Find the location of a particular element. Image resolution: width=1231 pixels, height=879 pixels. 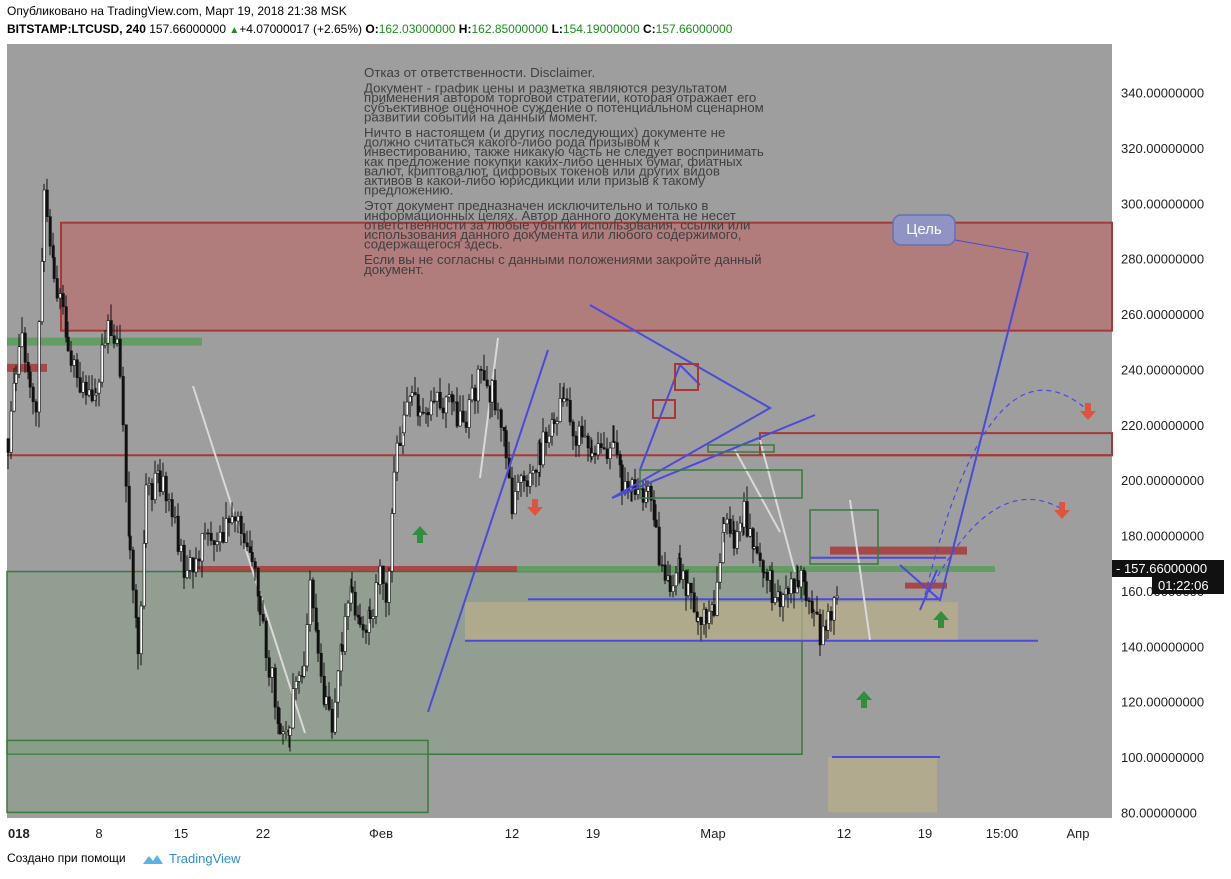

close-label: C: is located at coordinates (649, 29).